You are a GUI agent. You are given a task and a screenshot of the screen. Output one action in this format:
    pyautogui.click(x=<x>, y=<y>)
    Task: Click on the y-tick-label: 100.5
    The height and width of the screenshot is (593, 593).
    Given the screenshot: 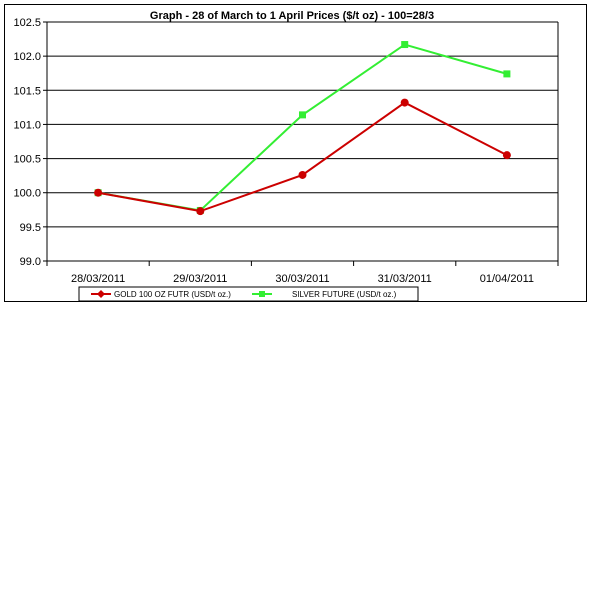 What is the action you would take?
    pyautogui.click(x=27, y=160)
    